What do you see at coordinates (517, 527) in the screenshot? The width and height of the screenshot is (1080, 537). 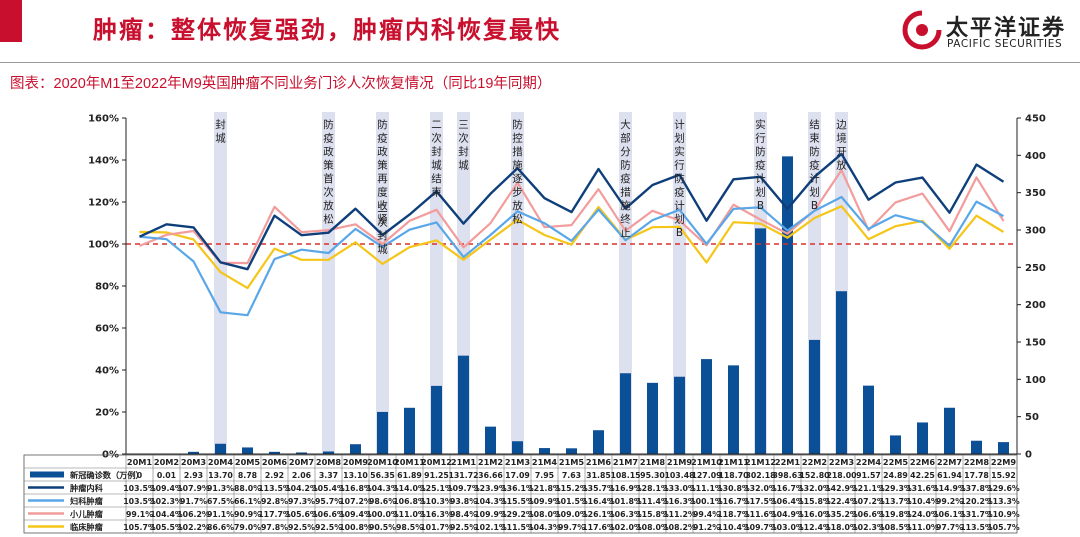 I see `table-value: 111.5%` at bounding box center [517, 527].